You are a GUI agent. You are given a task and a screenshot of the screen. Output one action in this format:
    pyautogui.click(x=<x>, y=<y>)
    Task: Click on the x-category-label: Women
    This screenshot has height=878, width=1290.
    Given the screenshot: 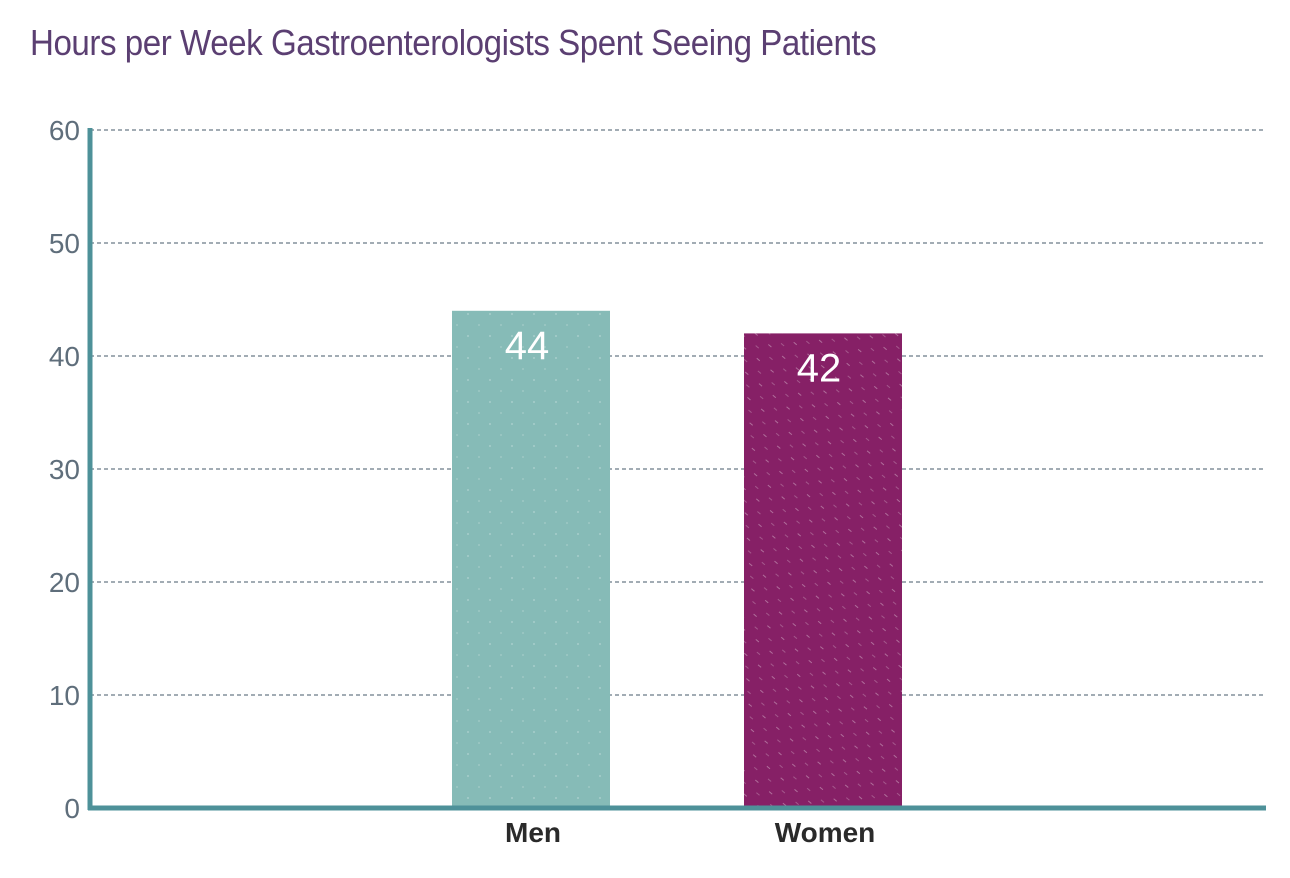 What is the action you would take?
    pyautogui.click(x=825, y=832)
    